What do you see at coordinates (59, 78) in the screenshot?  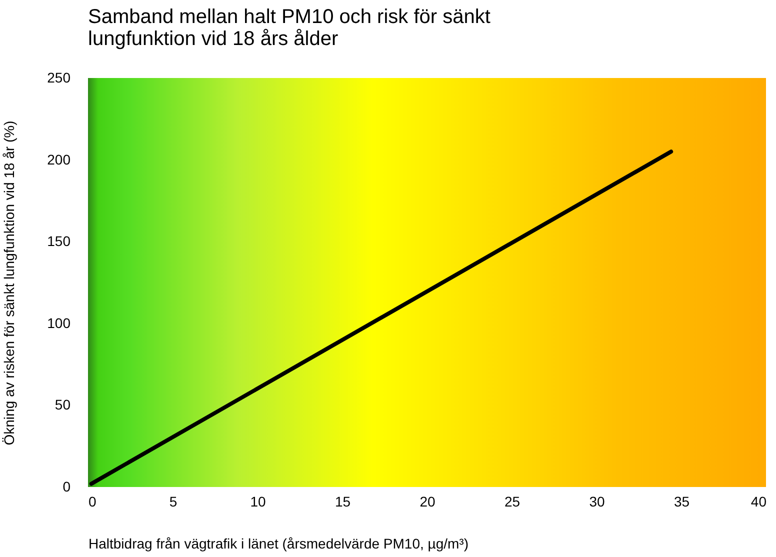 I see `y-tick-label: 250` at bounding box center [59, 78].